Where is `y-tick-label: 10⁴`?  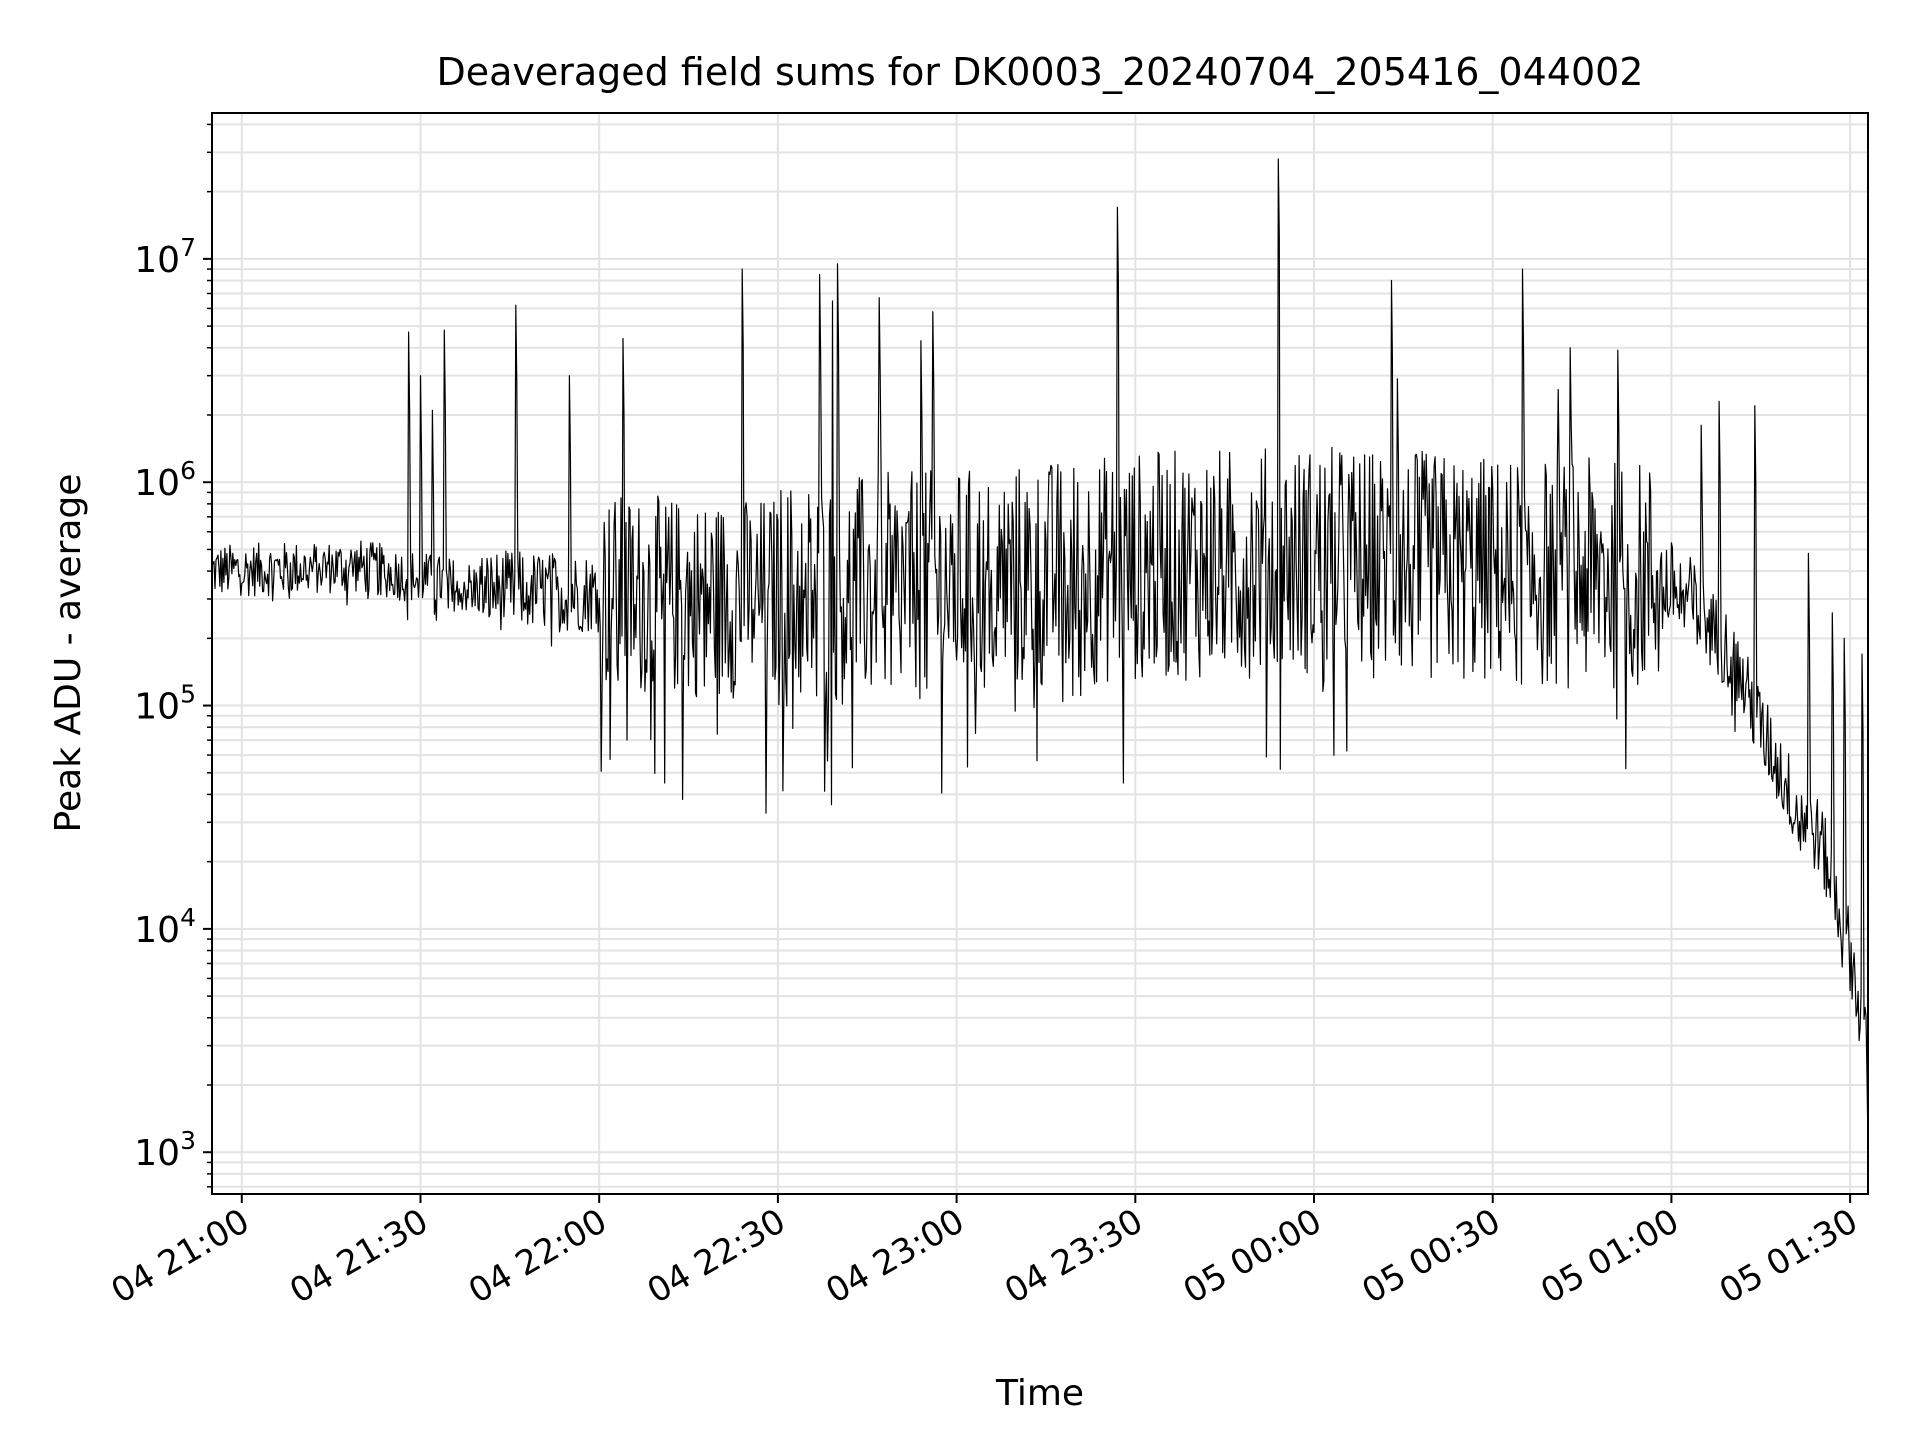 y-tick-label: 10⁴ is located at coordinates (165, 927).